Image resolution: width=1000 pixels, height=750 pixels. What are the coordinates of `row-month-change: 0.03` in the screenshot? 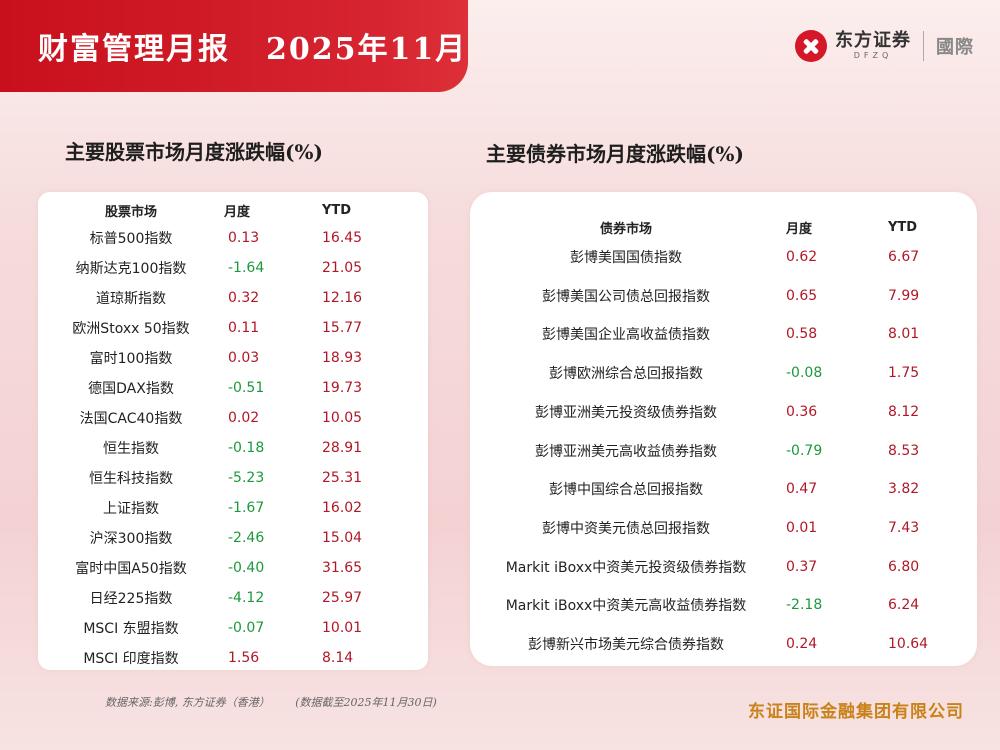 It's located at (244, 358).